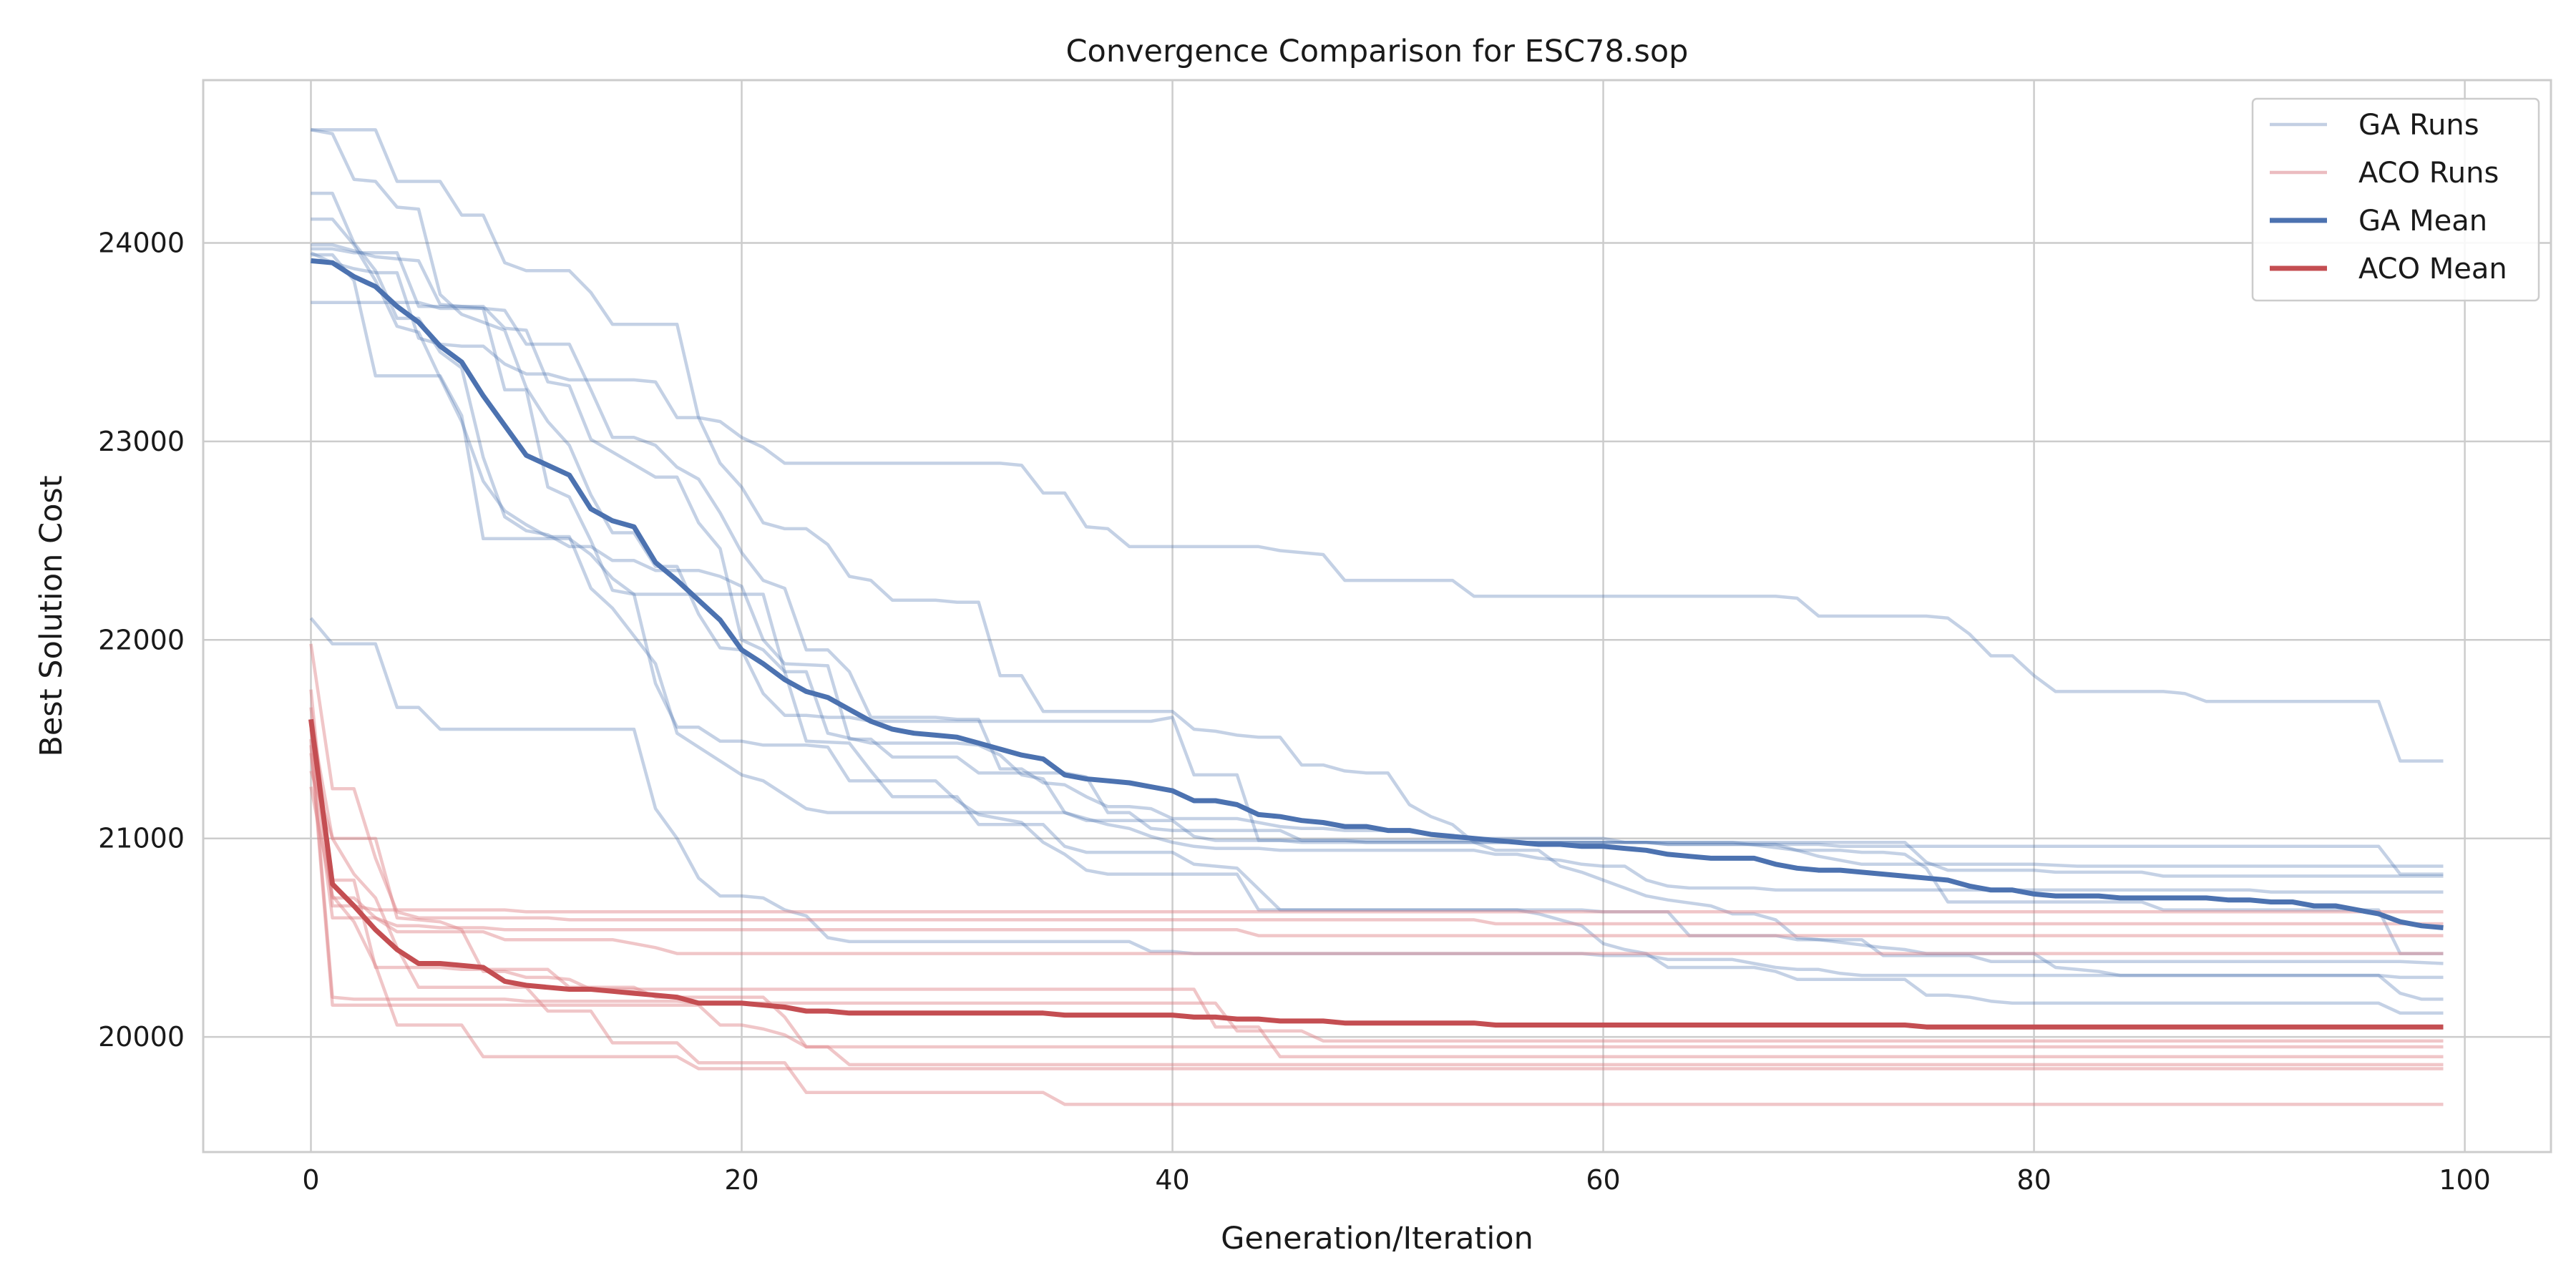 The height and width of the screenshot is (1288, 2576). What do you see at coordinates (51, 615) in the screenshot?
I see `y-axis-label: Best Solution Cost` at bounding box center [51, 615].